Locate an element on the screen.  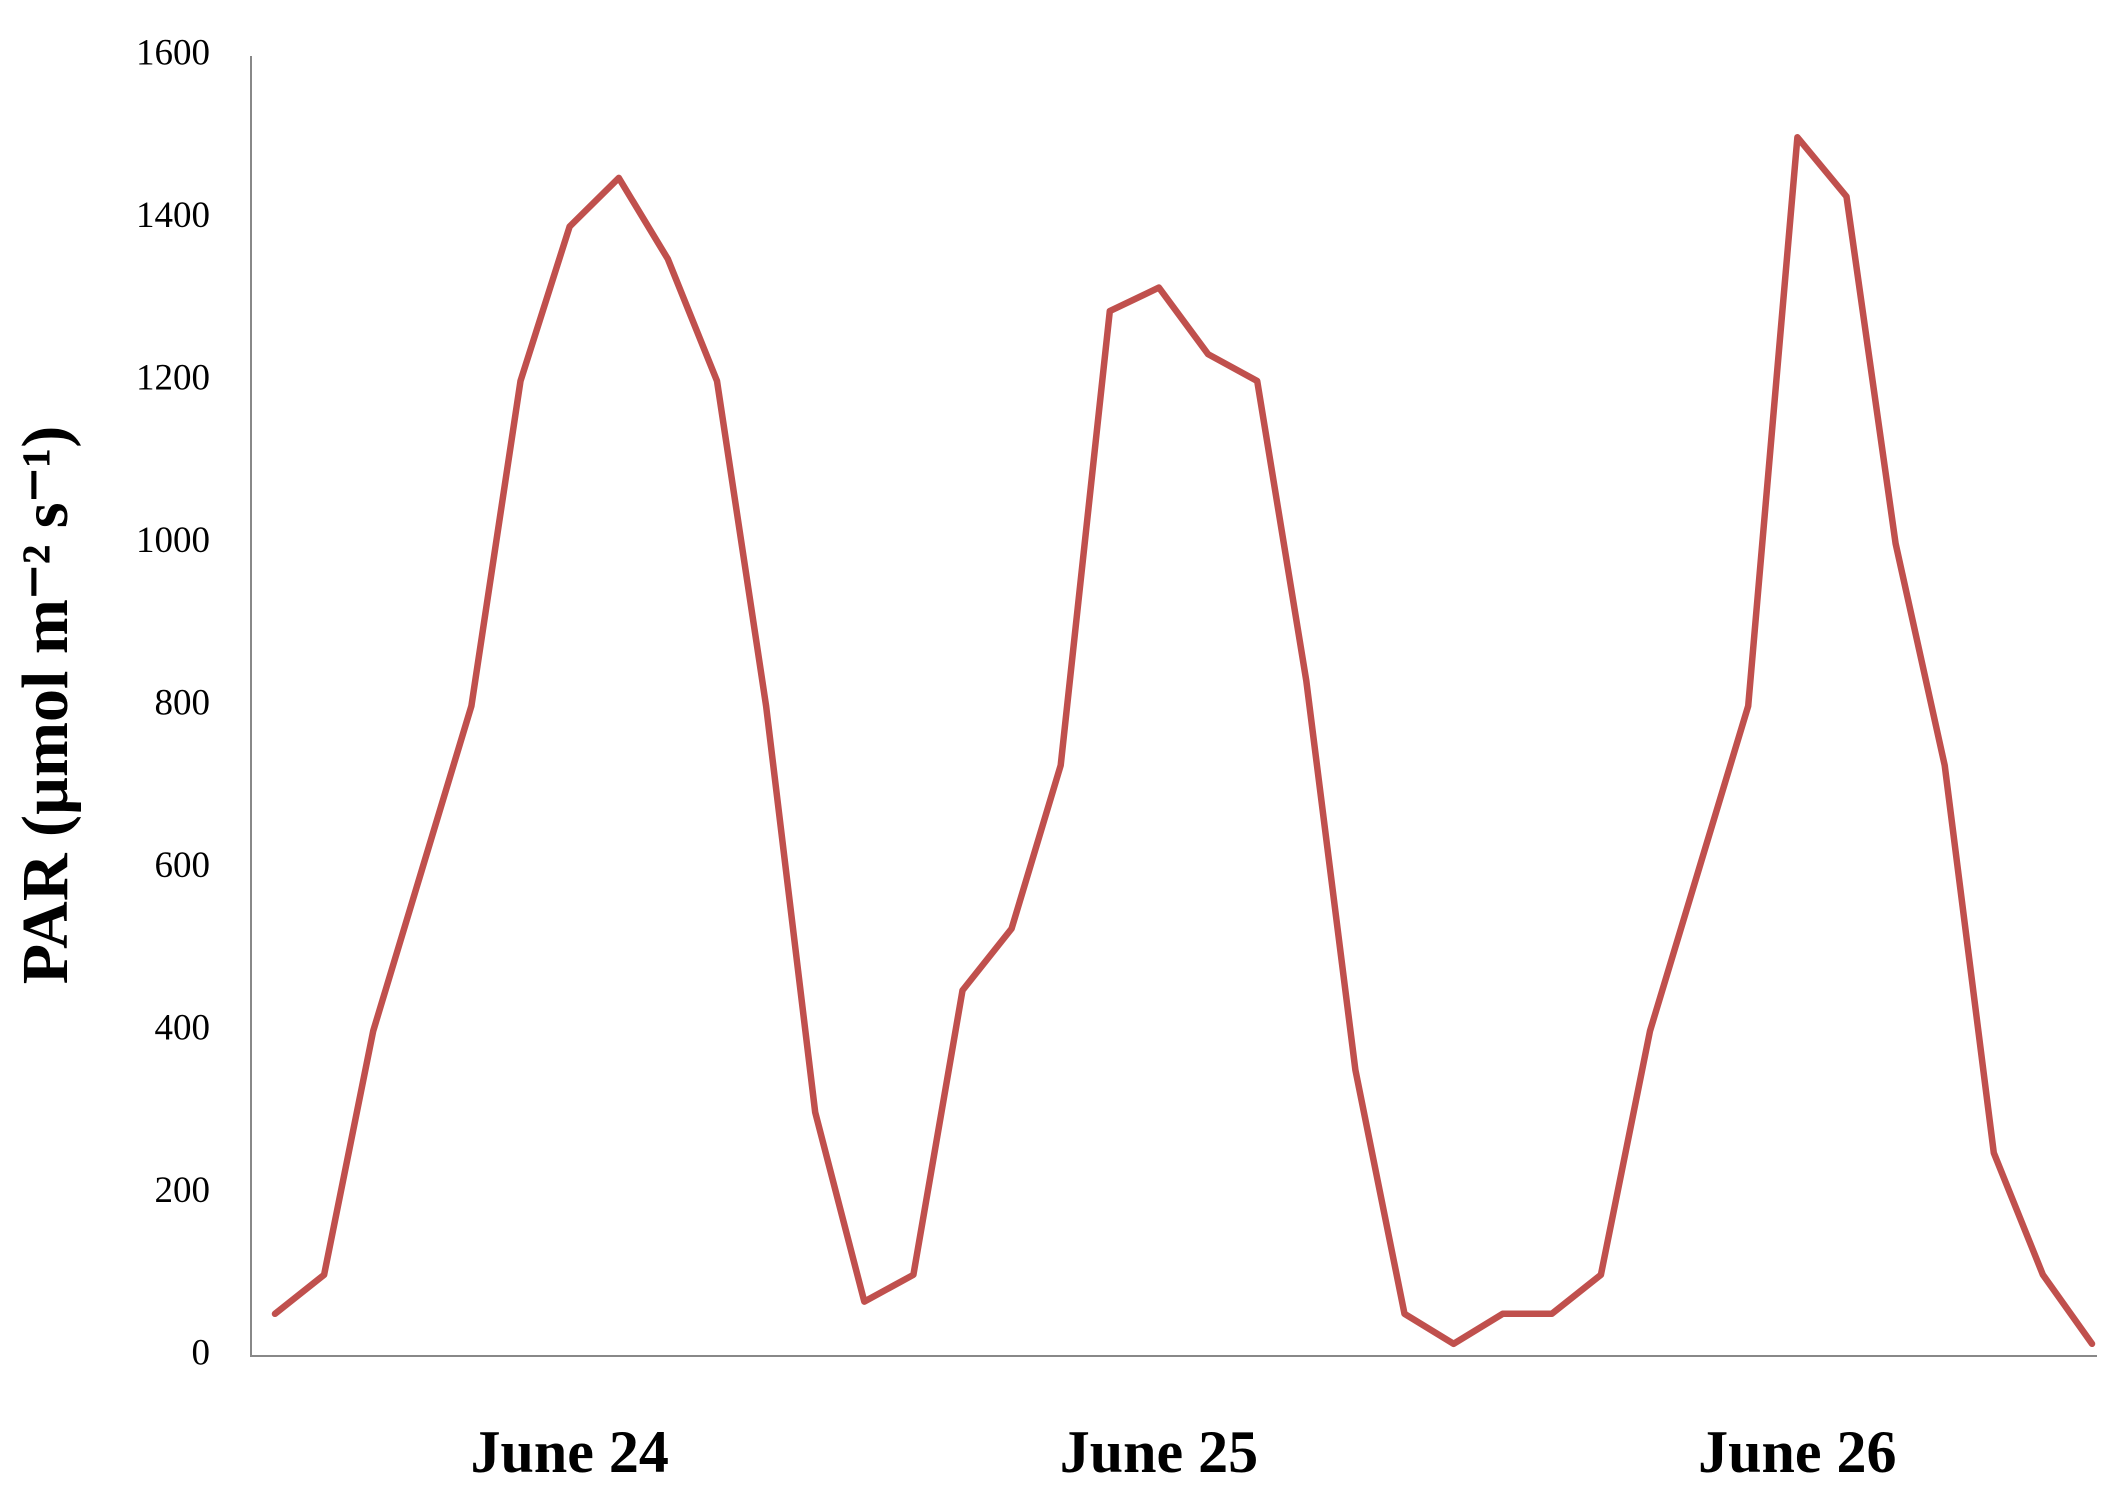
y-tick-label: 1400 is located at coordinates (173, 215).